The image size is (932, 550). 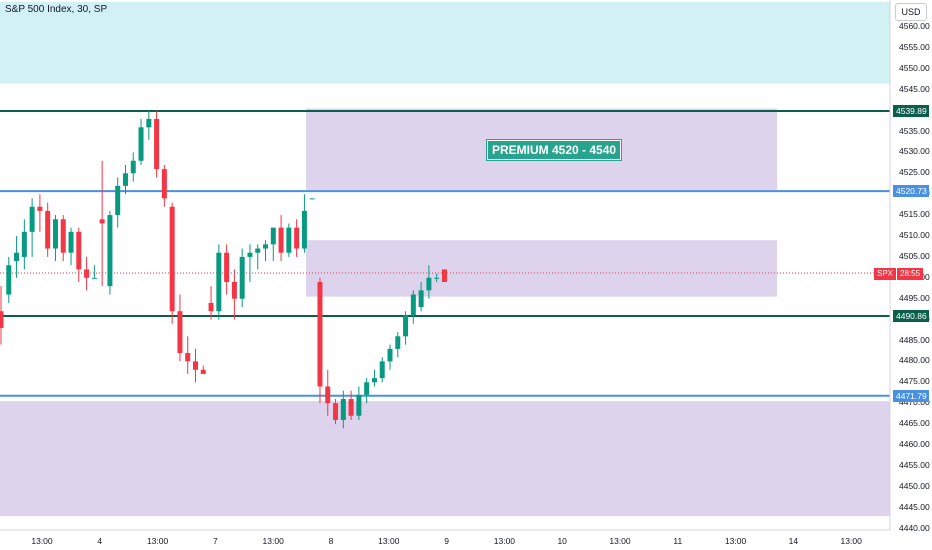 What do you see at coordinates (910, 273) in the screenshot?
I see `last-price-countdown: 28:55` at bounding box center [910, 273].